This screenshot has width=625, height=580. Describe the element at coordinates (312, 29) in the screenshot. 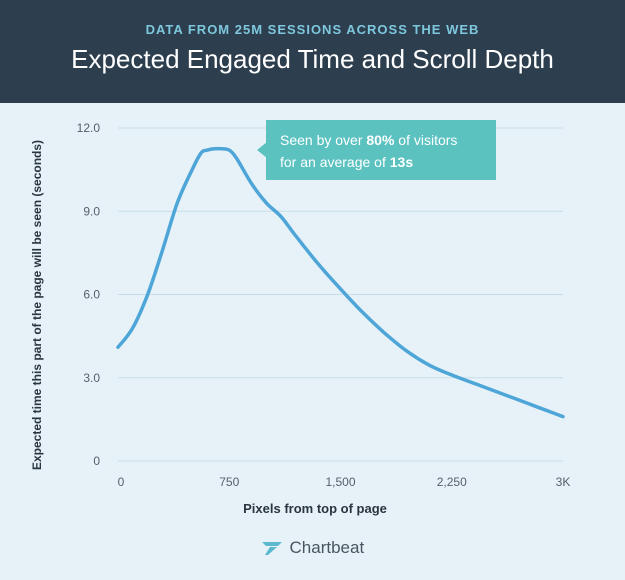

I see `chart-kicker: DATA FROM 25M SESSIONS ACROSS THE WEB` at that location.